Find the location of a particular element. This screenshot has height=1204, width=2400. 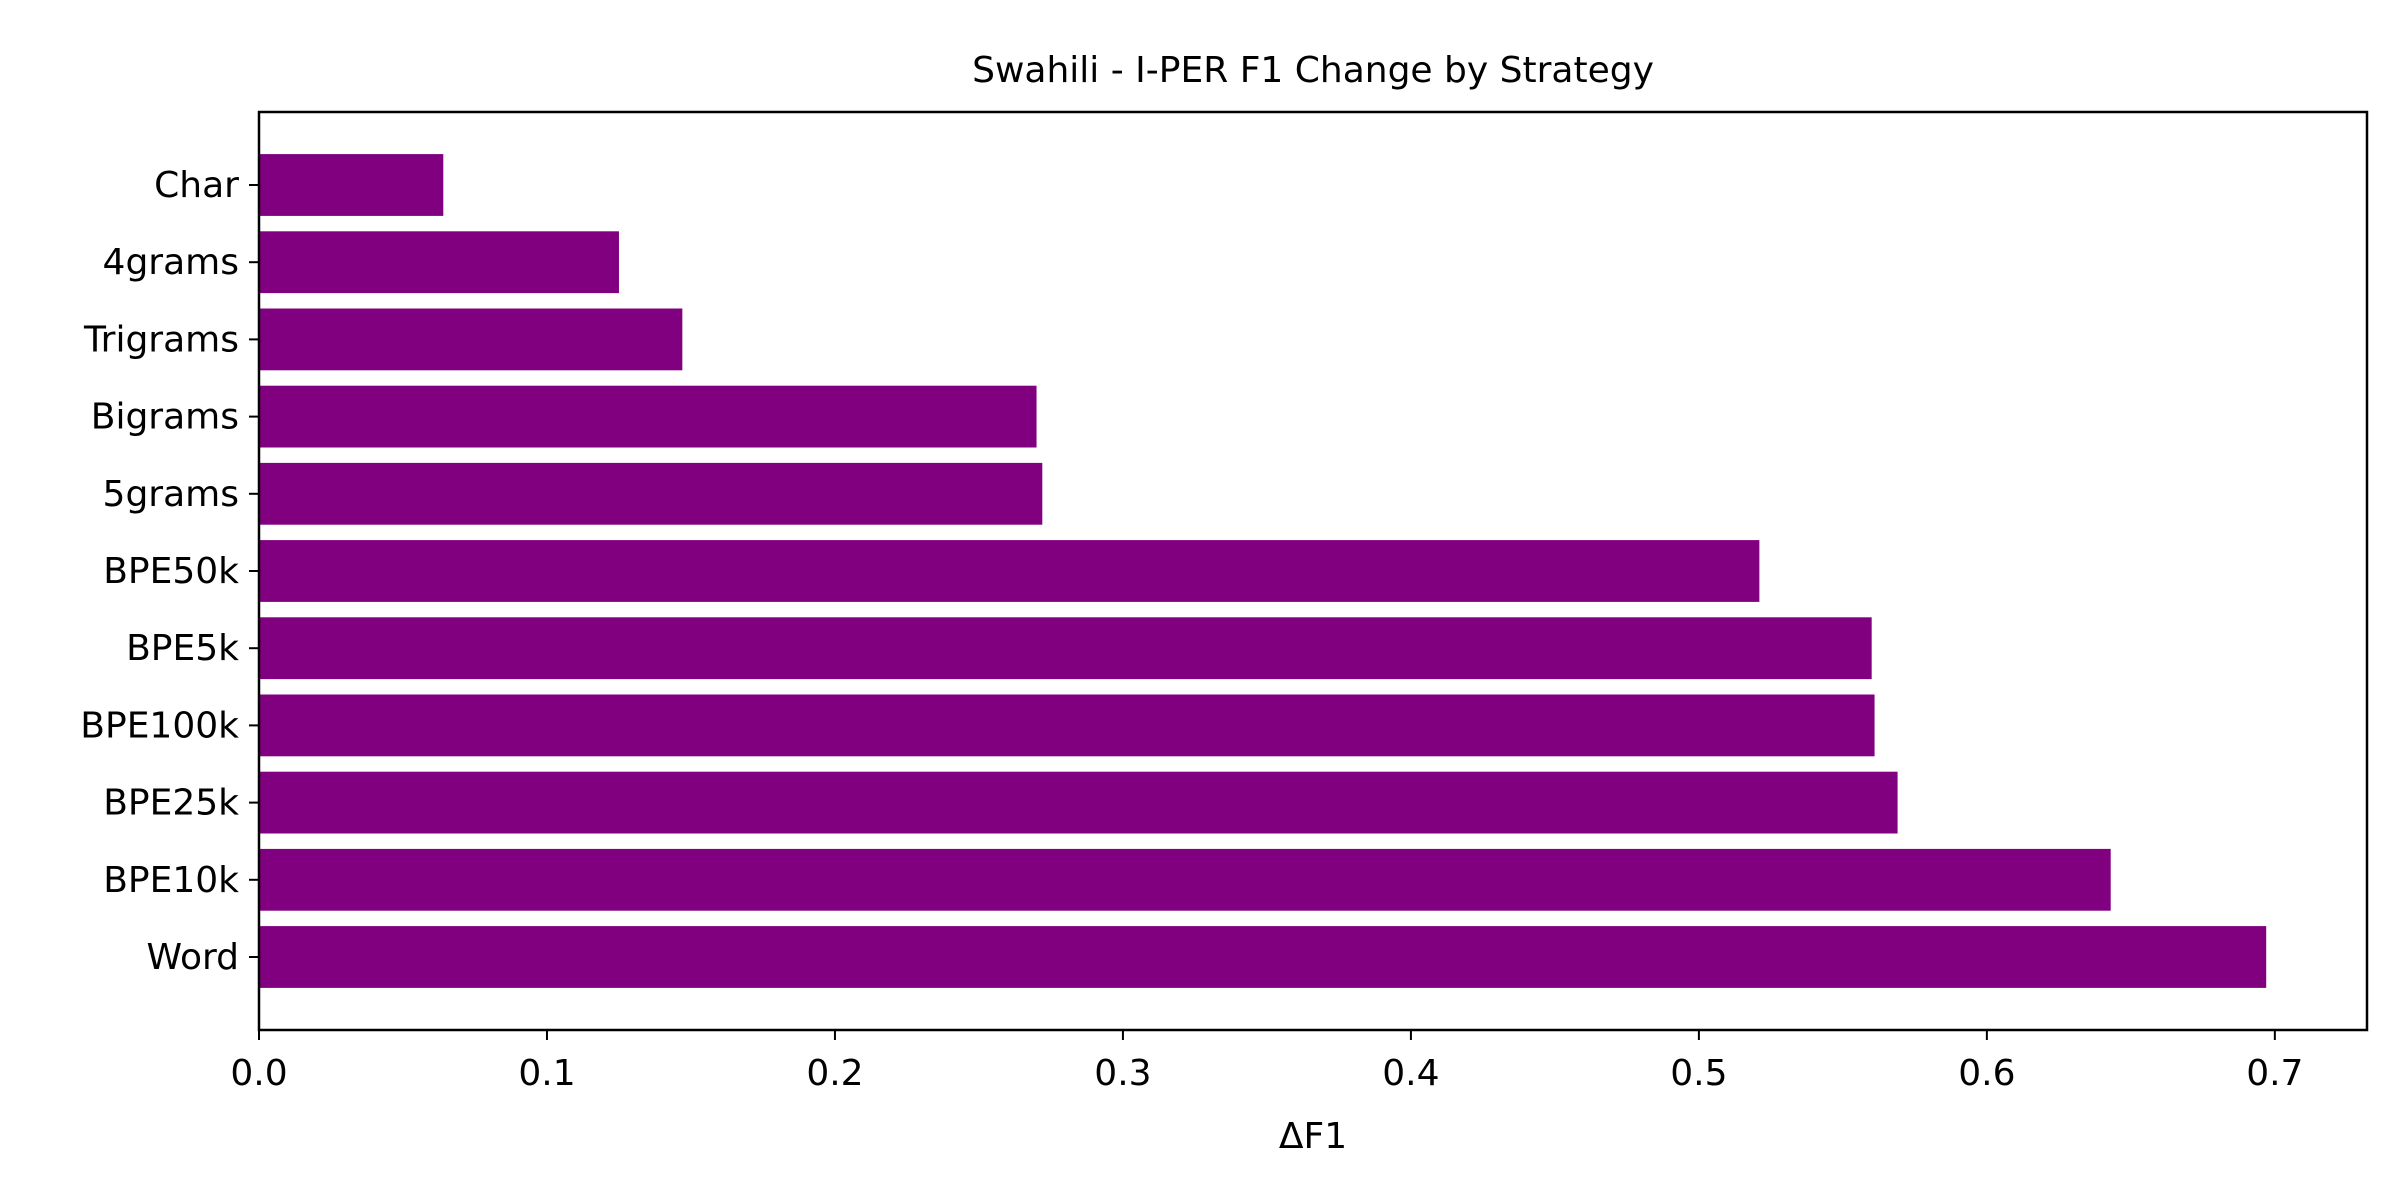

x-tick-label: 0.7 is located at coordinates (2274, 1073).